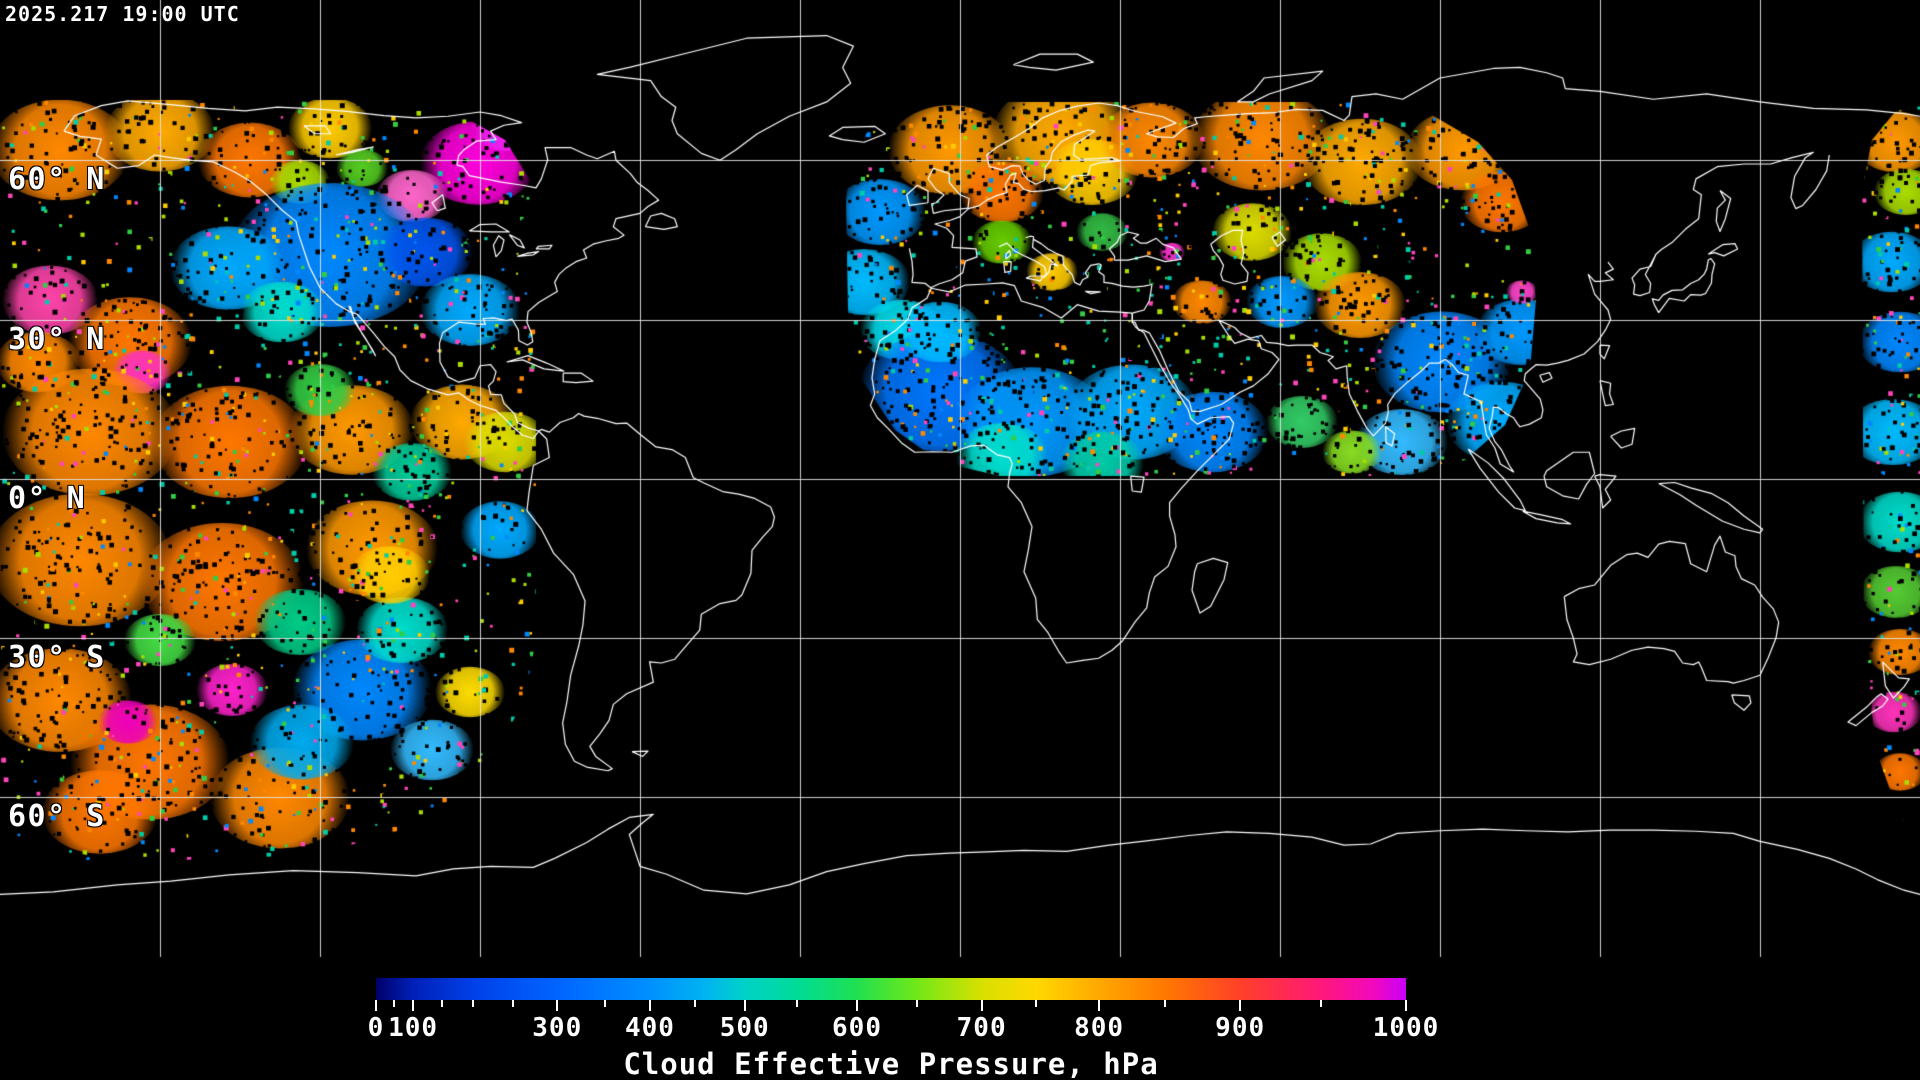  Describe the element at coordinates (413, 1028) in the screenshot. I see `colorbar-label-100: 100` at that location.